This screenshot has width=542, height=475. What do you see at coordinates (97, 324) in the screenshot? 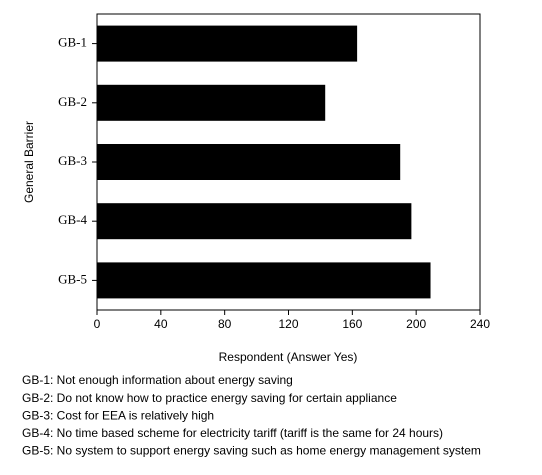
I see `x-tick-label: 0` at bounding box center [97, 324].